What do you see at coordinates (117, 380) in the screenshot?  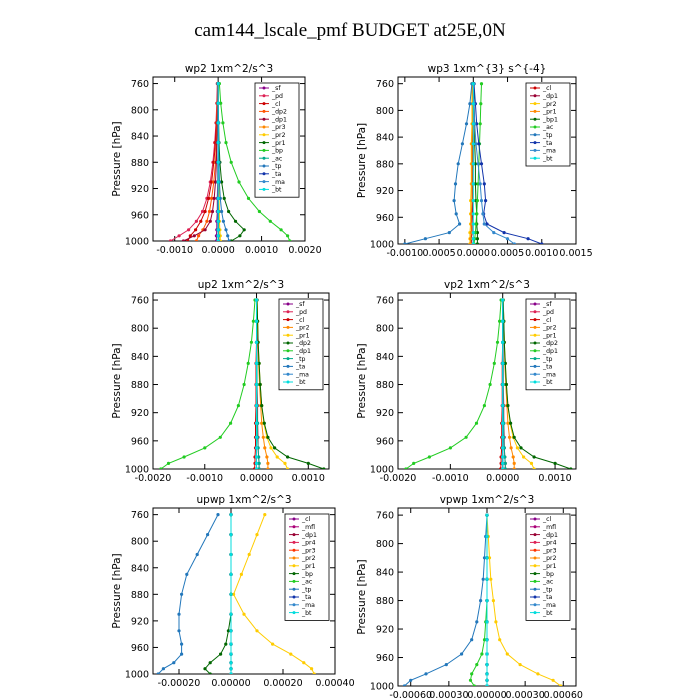 I see `y-axis-label: Pressure [hPa]` at bounding box center [117, 380].